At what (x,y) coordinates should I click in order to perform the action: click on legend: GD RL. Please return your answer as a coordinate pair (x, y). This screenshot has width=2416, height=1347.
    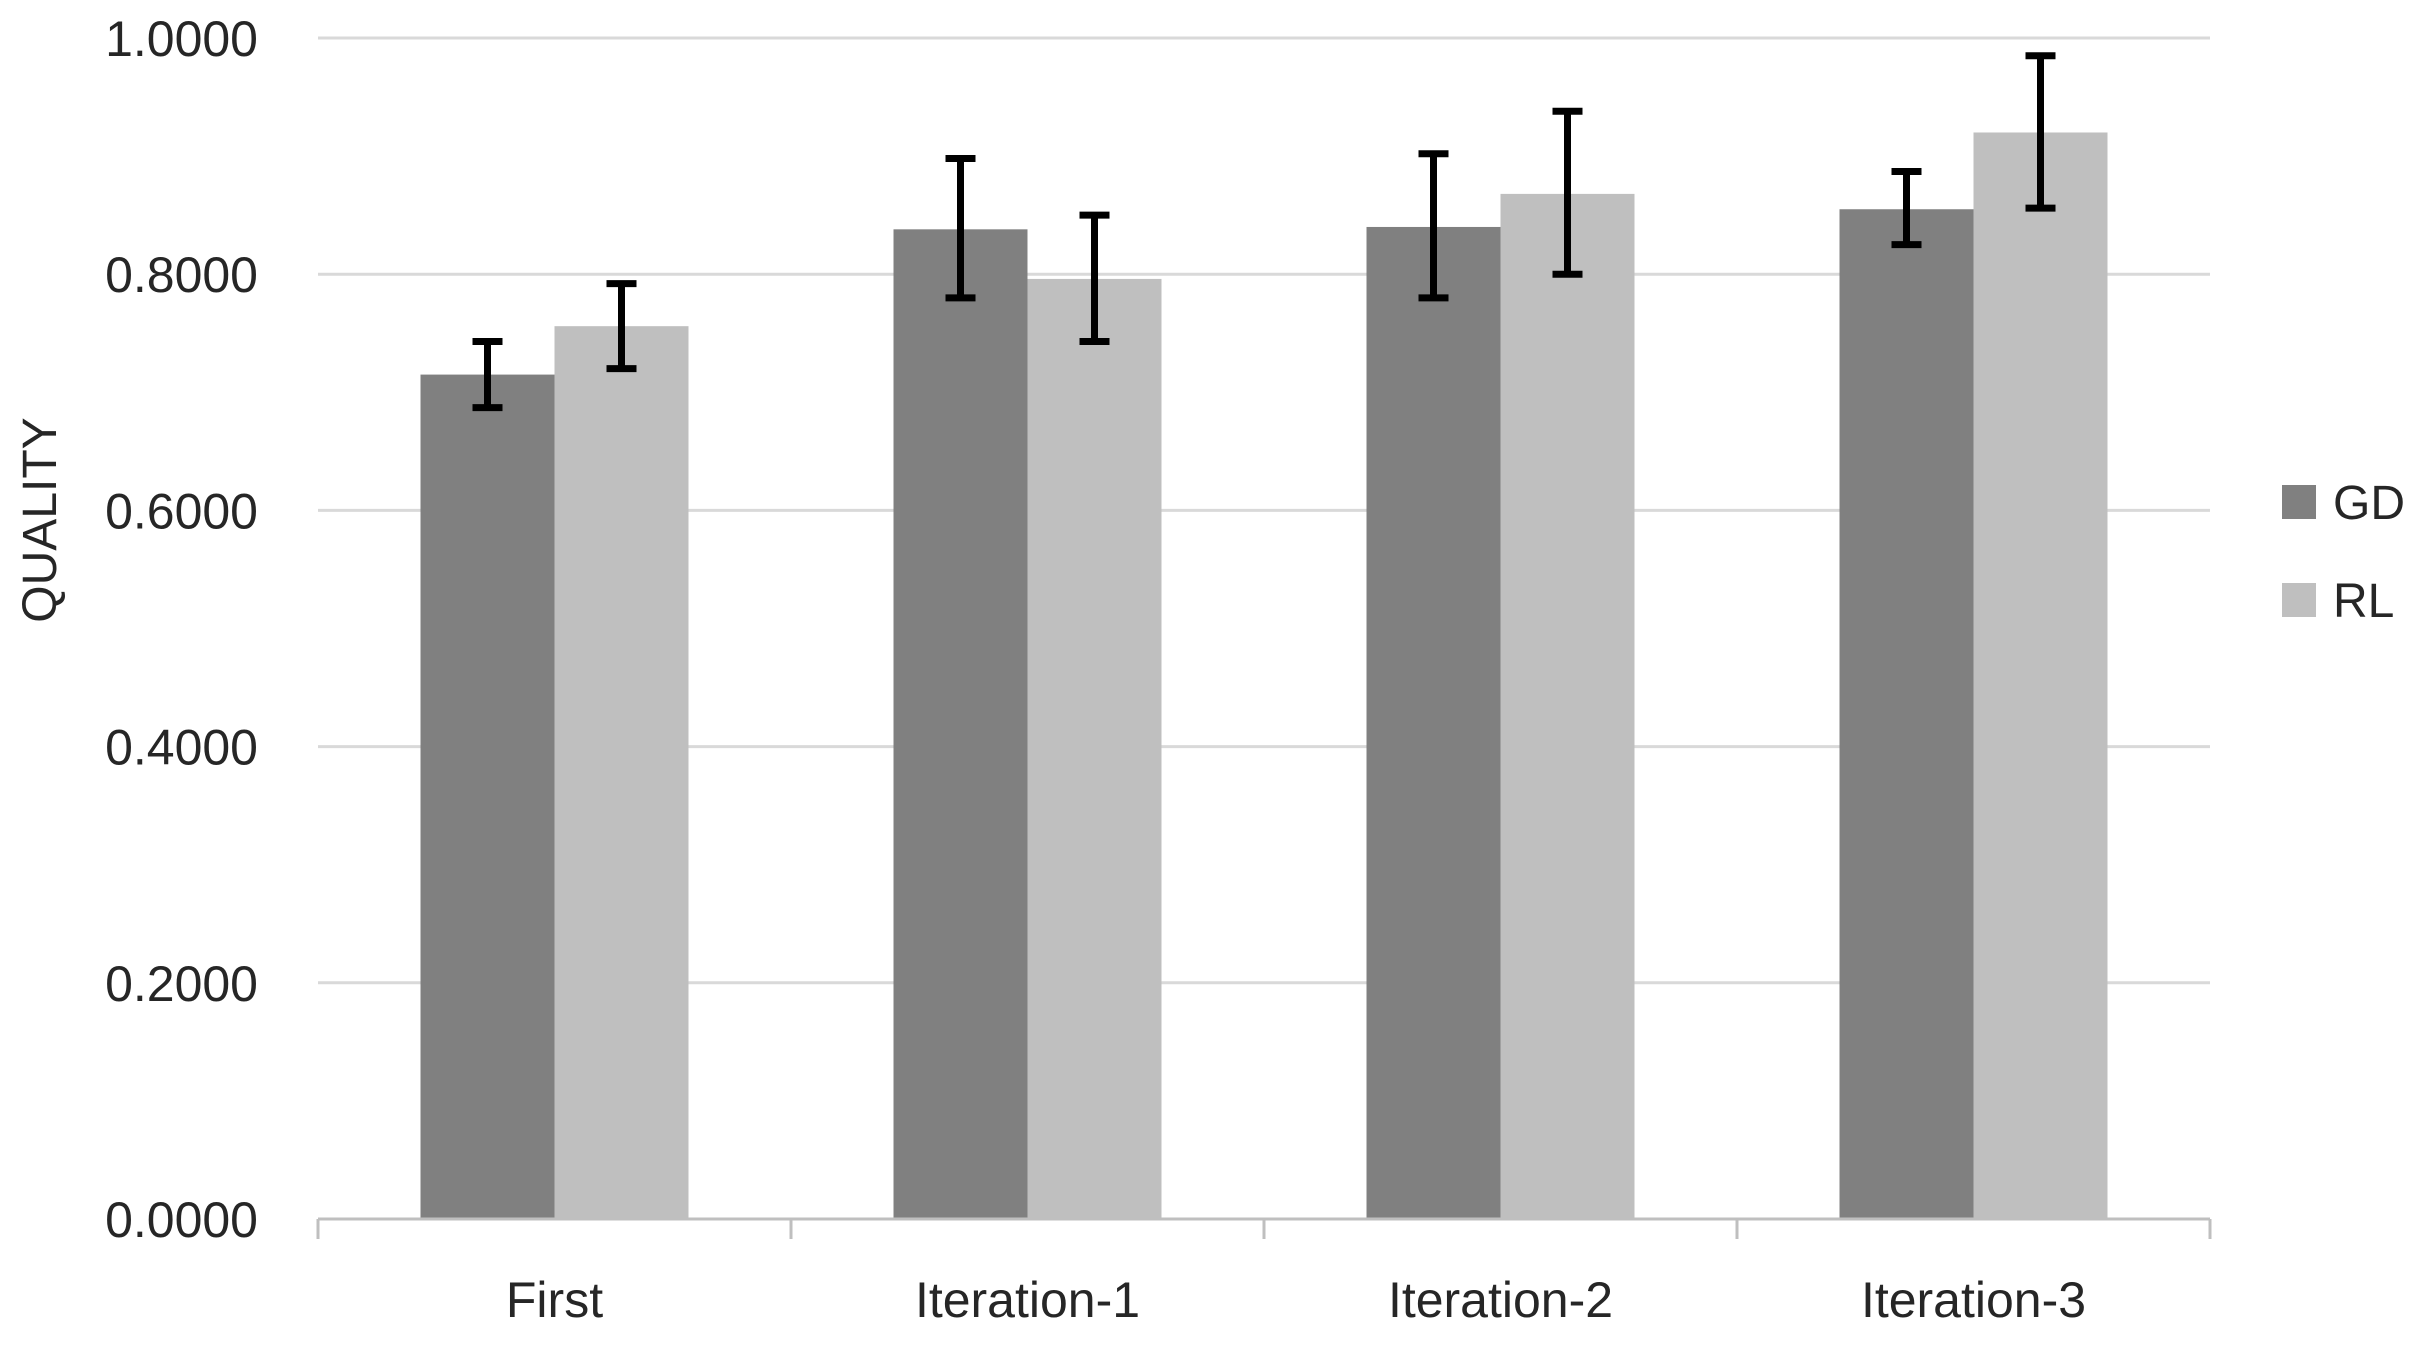
    Looking at the image, I should click on (2343, 552).